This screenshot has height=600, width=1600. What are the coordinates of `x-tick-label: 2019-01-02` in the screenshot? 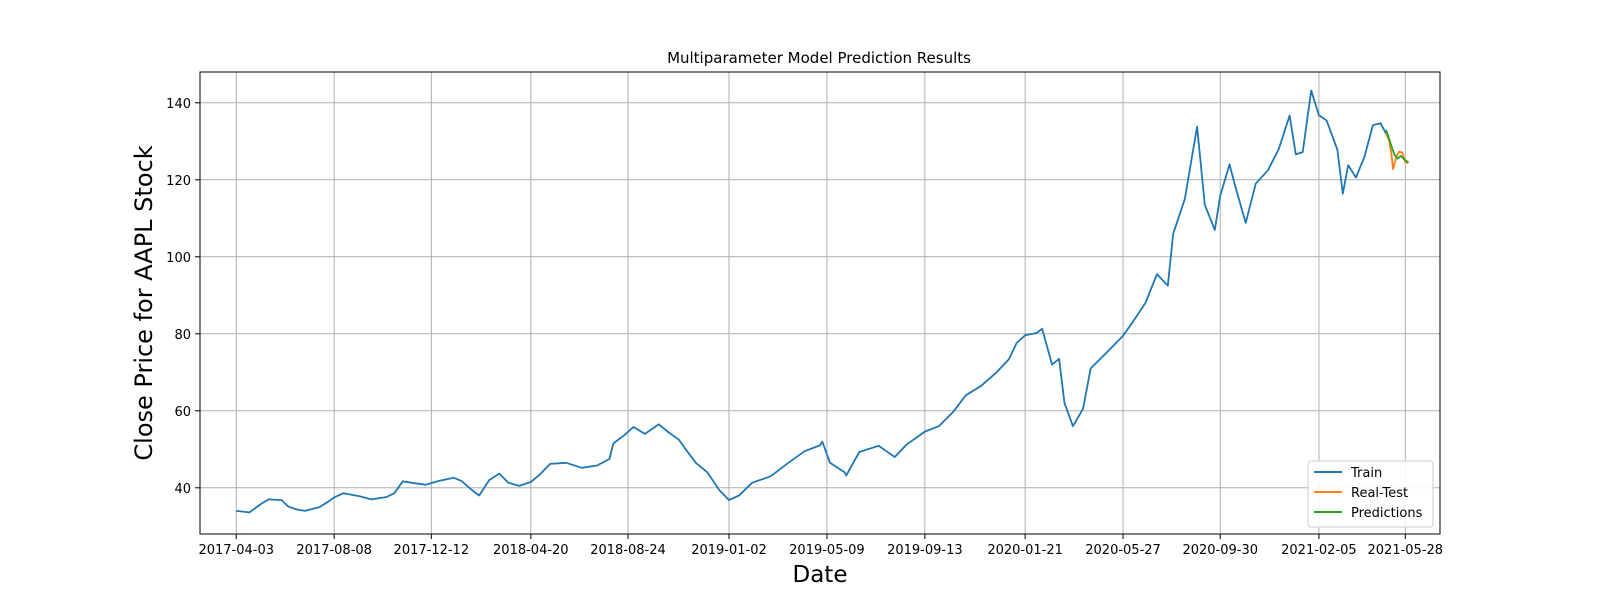 It's located at (729, 550).